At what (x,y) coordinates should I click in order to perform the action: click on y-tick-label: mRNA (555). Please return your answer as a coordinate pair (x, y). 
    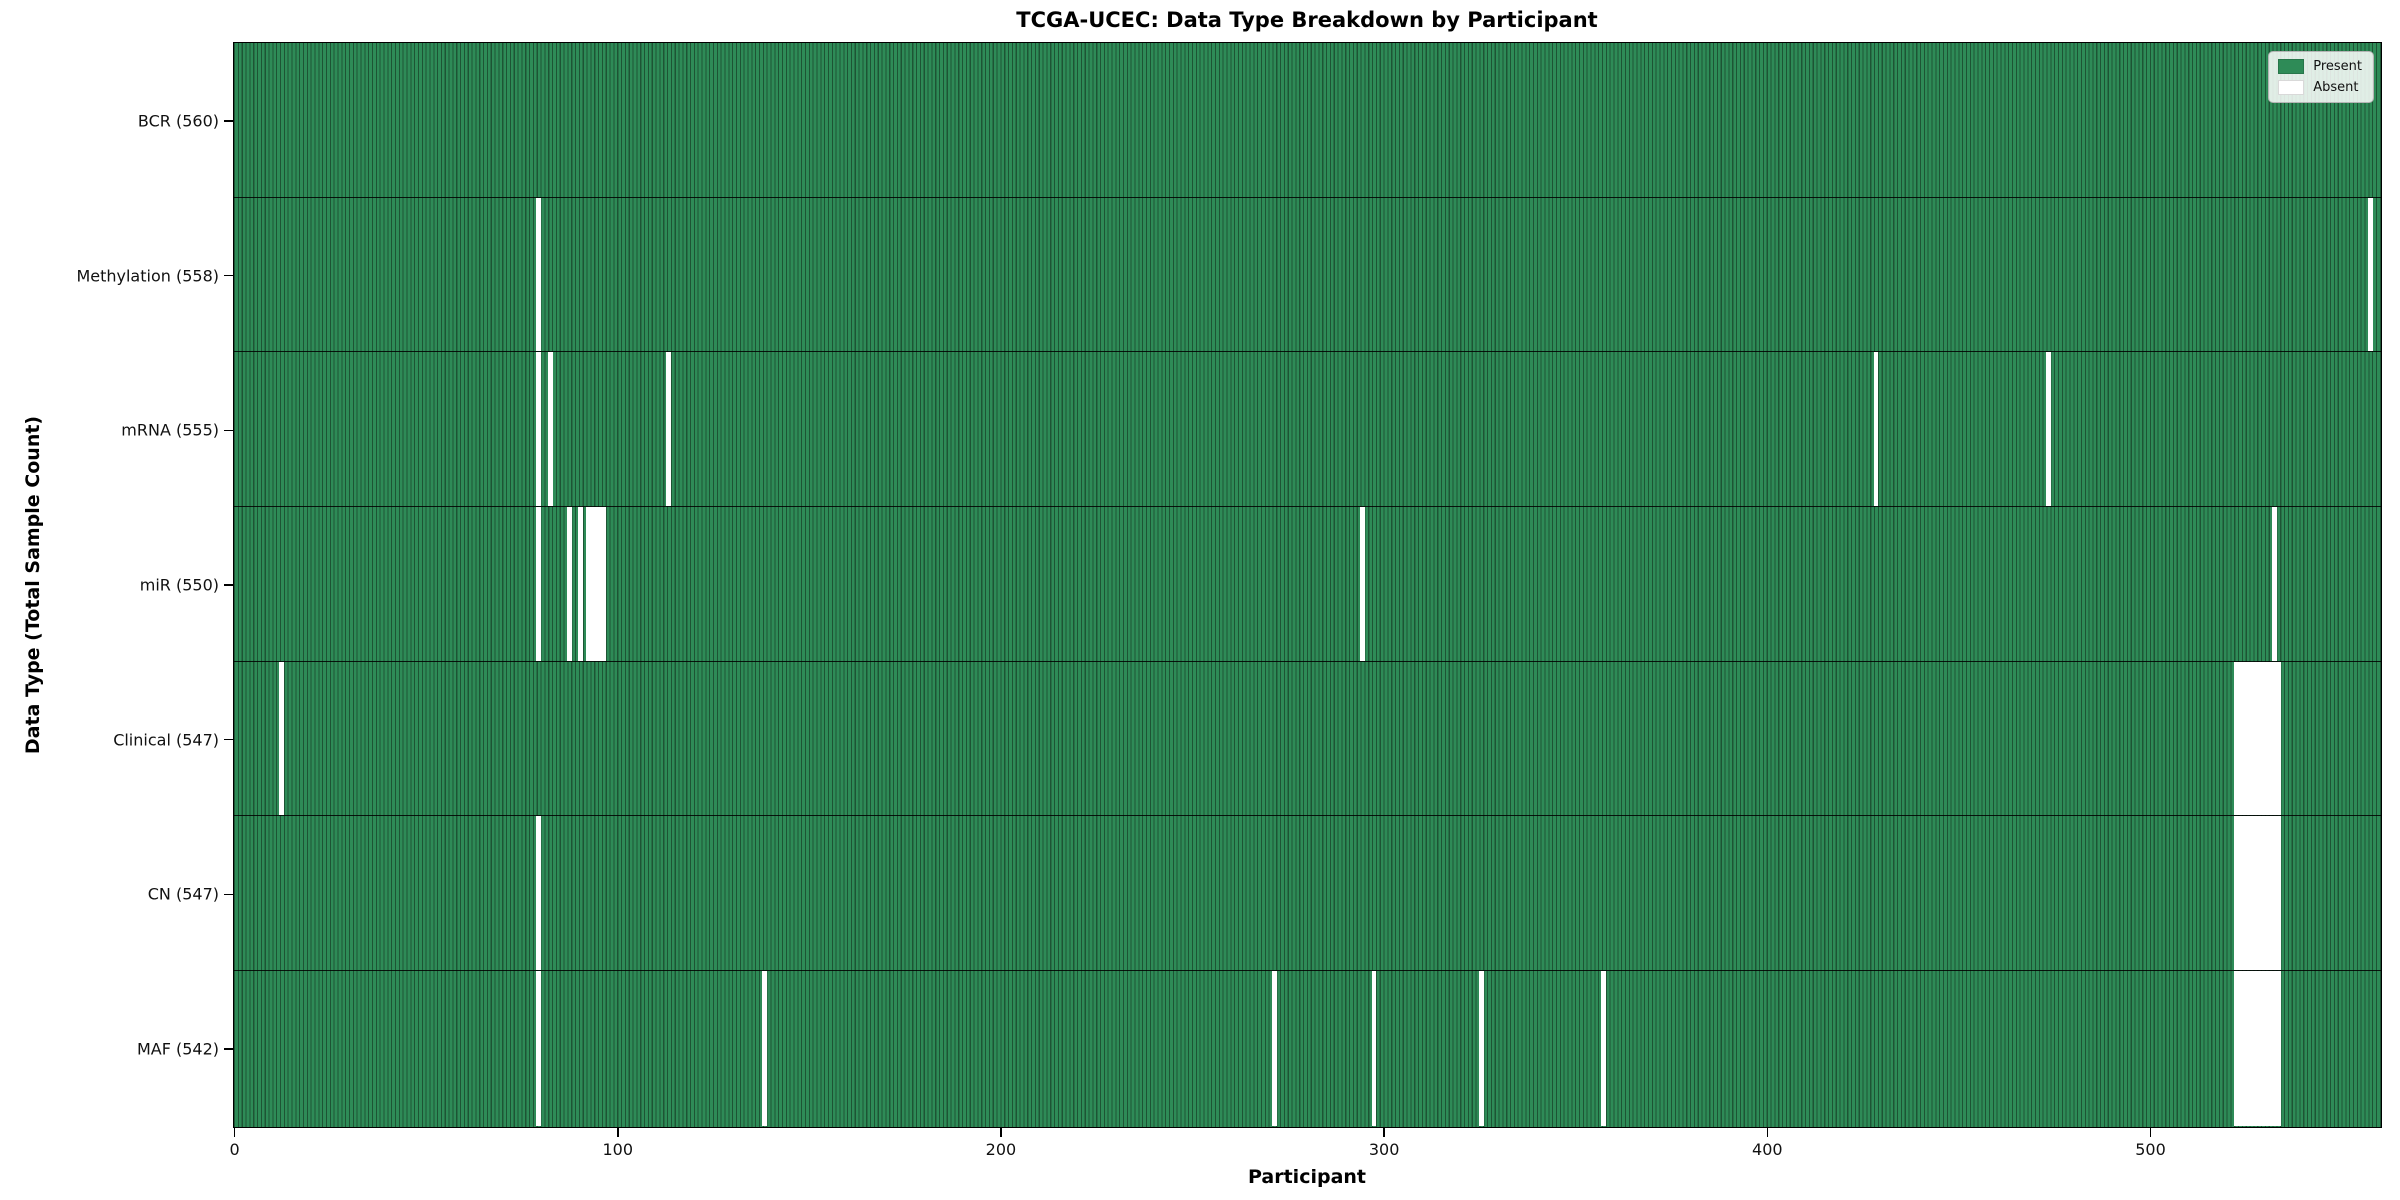
    Looking at the image, I should click on (170, 430).